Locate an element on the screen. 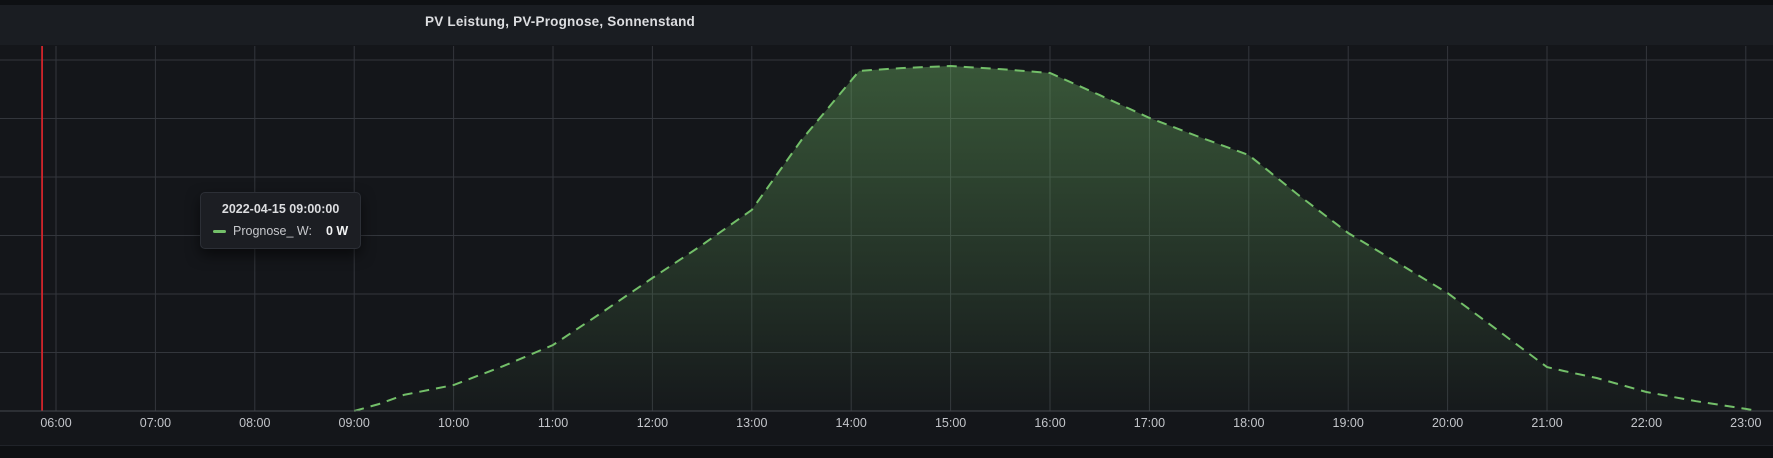 The height and width of the screenshot is (458, 1773). panel-header: PV Leistung, PV-Prognose, Sonnenstand is located at coordinates (886, 25).